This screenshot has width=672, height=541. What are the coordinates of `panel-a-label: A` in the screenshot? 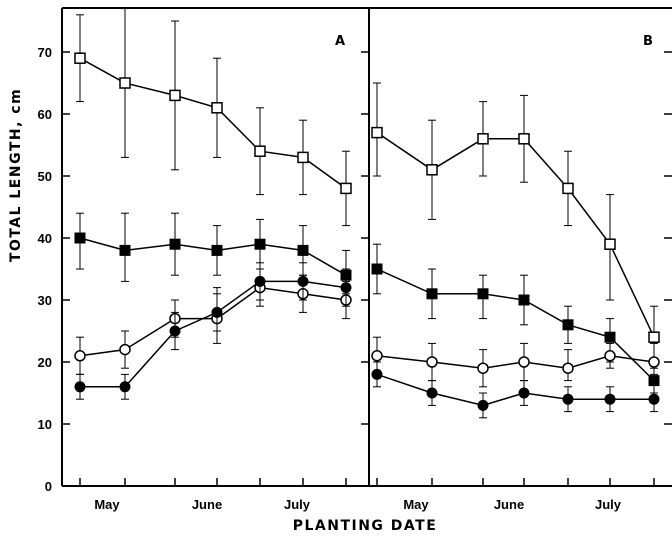 It's located at (340, 41).